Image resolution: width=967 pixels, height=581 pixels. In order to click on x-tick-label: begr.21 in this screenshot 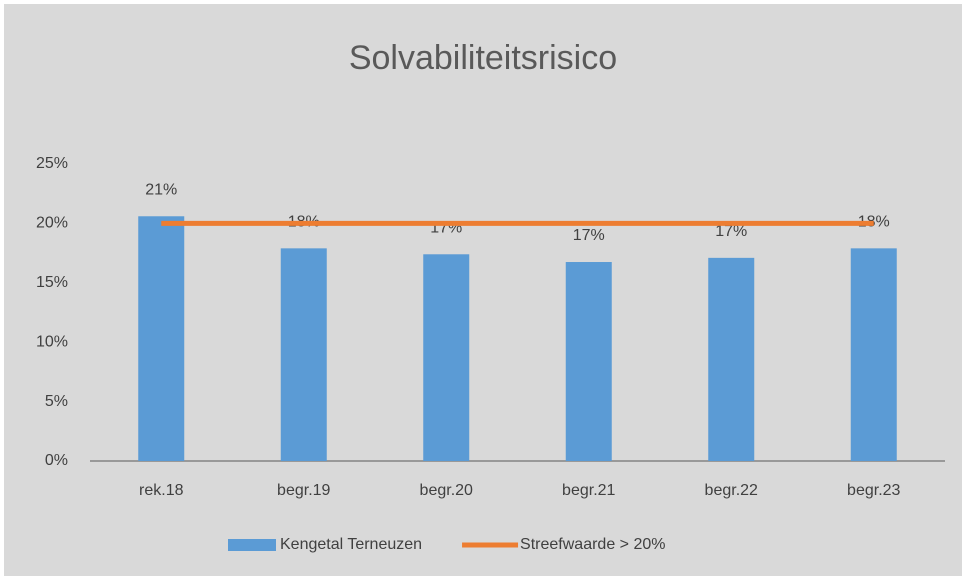, I will do `click(588, 490)`.